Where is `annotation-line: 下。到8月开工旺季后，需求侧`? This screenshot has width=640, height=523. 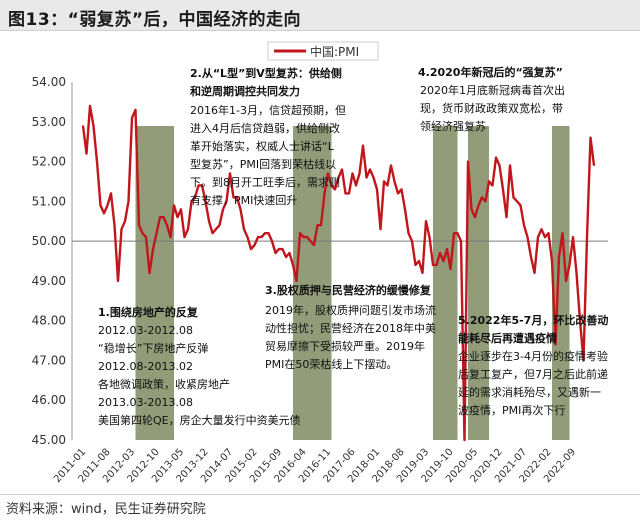 annotation-line: 下。到8月开工旺季后，需求侧 is located at coordinates (265, 182).